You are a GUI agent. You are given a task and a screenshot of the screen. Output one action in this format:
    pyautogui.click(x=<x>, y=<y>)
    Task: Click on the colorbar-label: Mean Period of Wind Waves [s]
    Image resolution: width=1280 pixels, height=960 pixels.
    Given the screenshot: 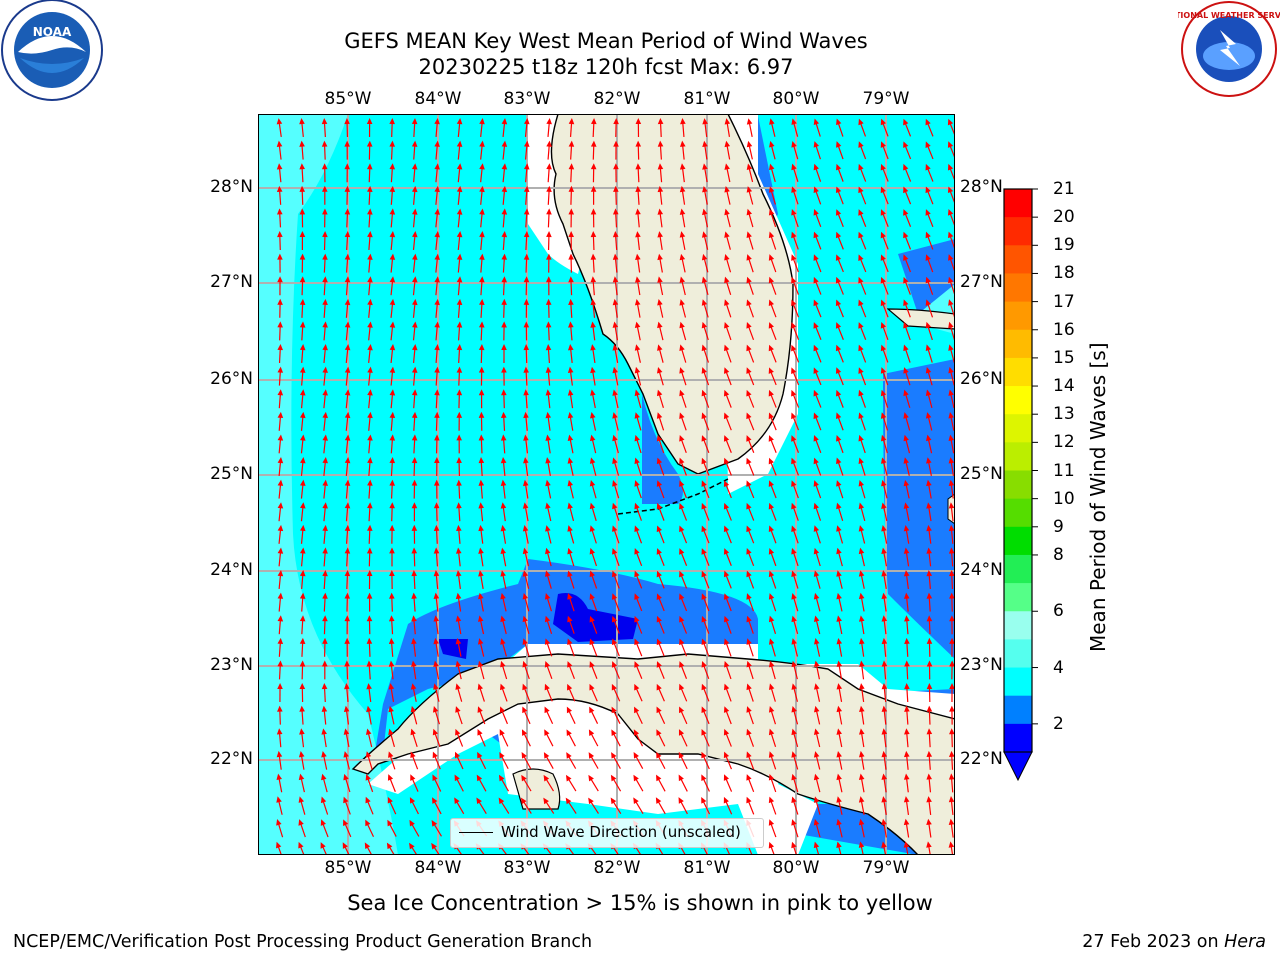 What is the action you would take?
    pyautogui.click(x=1098, y=497)
    